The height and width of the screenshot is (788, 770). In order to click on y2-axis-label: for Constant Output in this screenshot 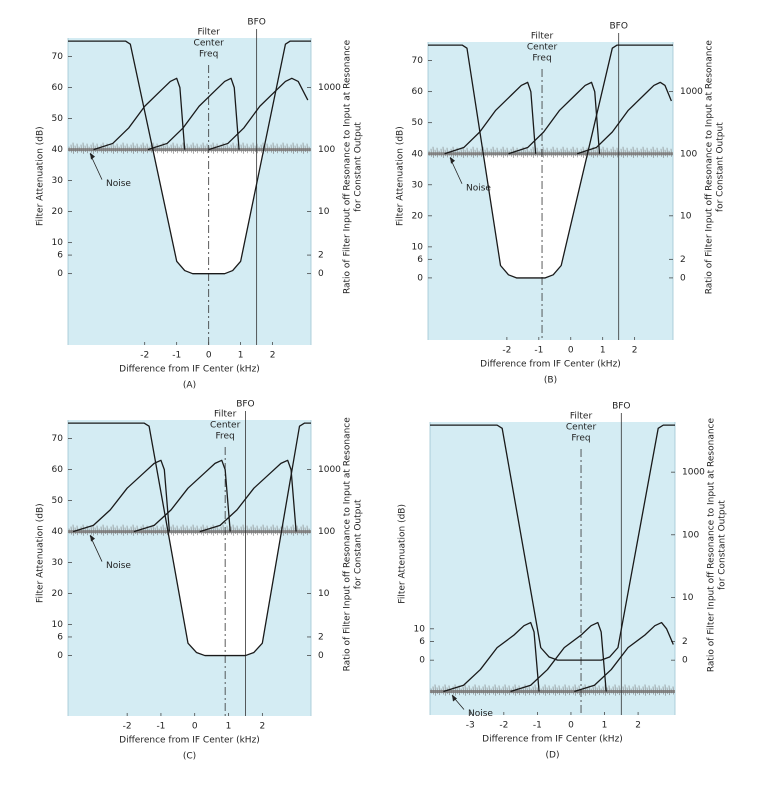, I will do `click(359, 544)`.